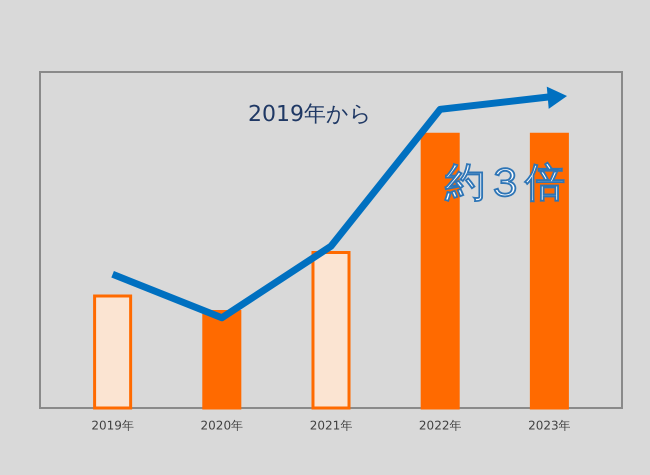 This screenshot has width=650, height=475. What do you see at coordinates (222, 425) in the screenshot?
I see `x-tick-label: 2020年` at bounding box center [222, 425].